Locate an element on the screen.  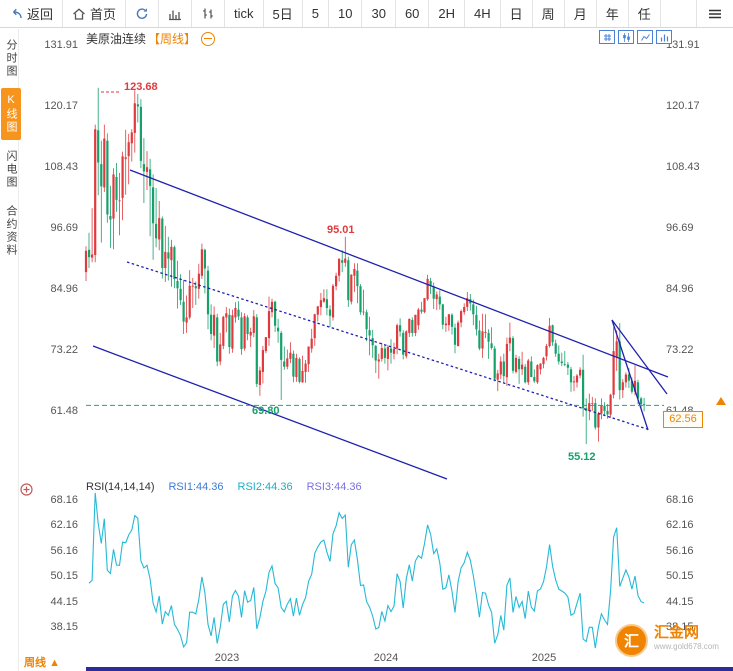
bar-chart-icon is located at coordinates (664, 37).